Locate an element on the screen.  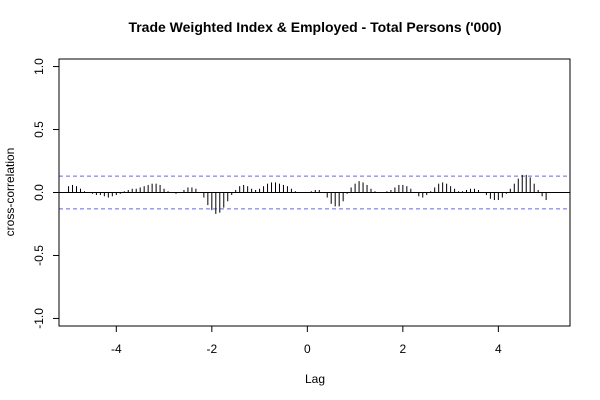
x-tick-label: 2 is located at coordinates (403, 349).